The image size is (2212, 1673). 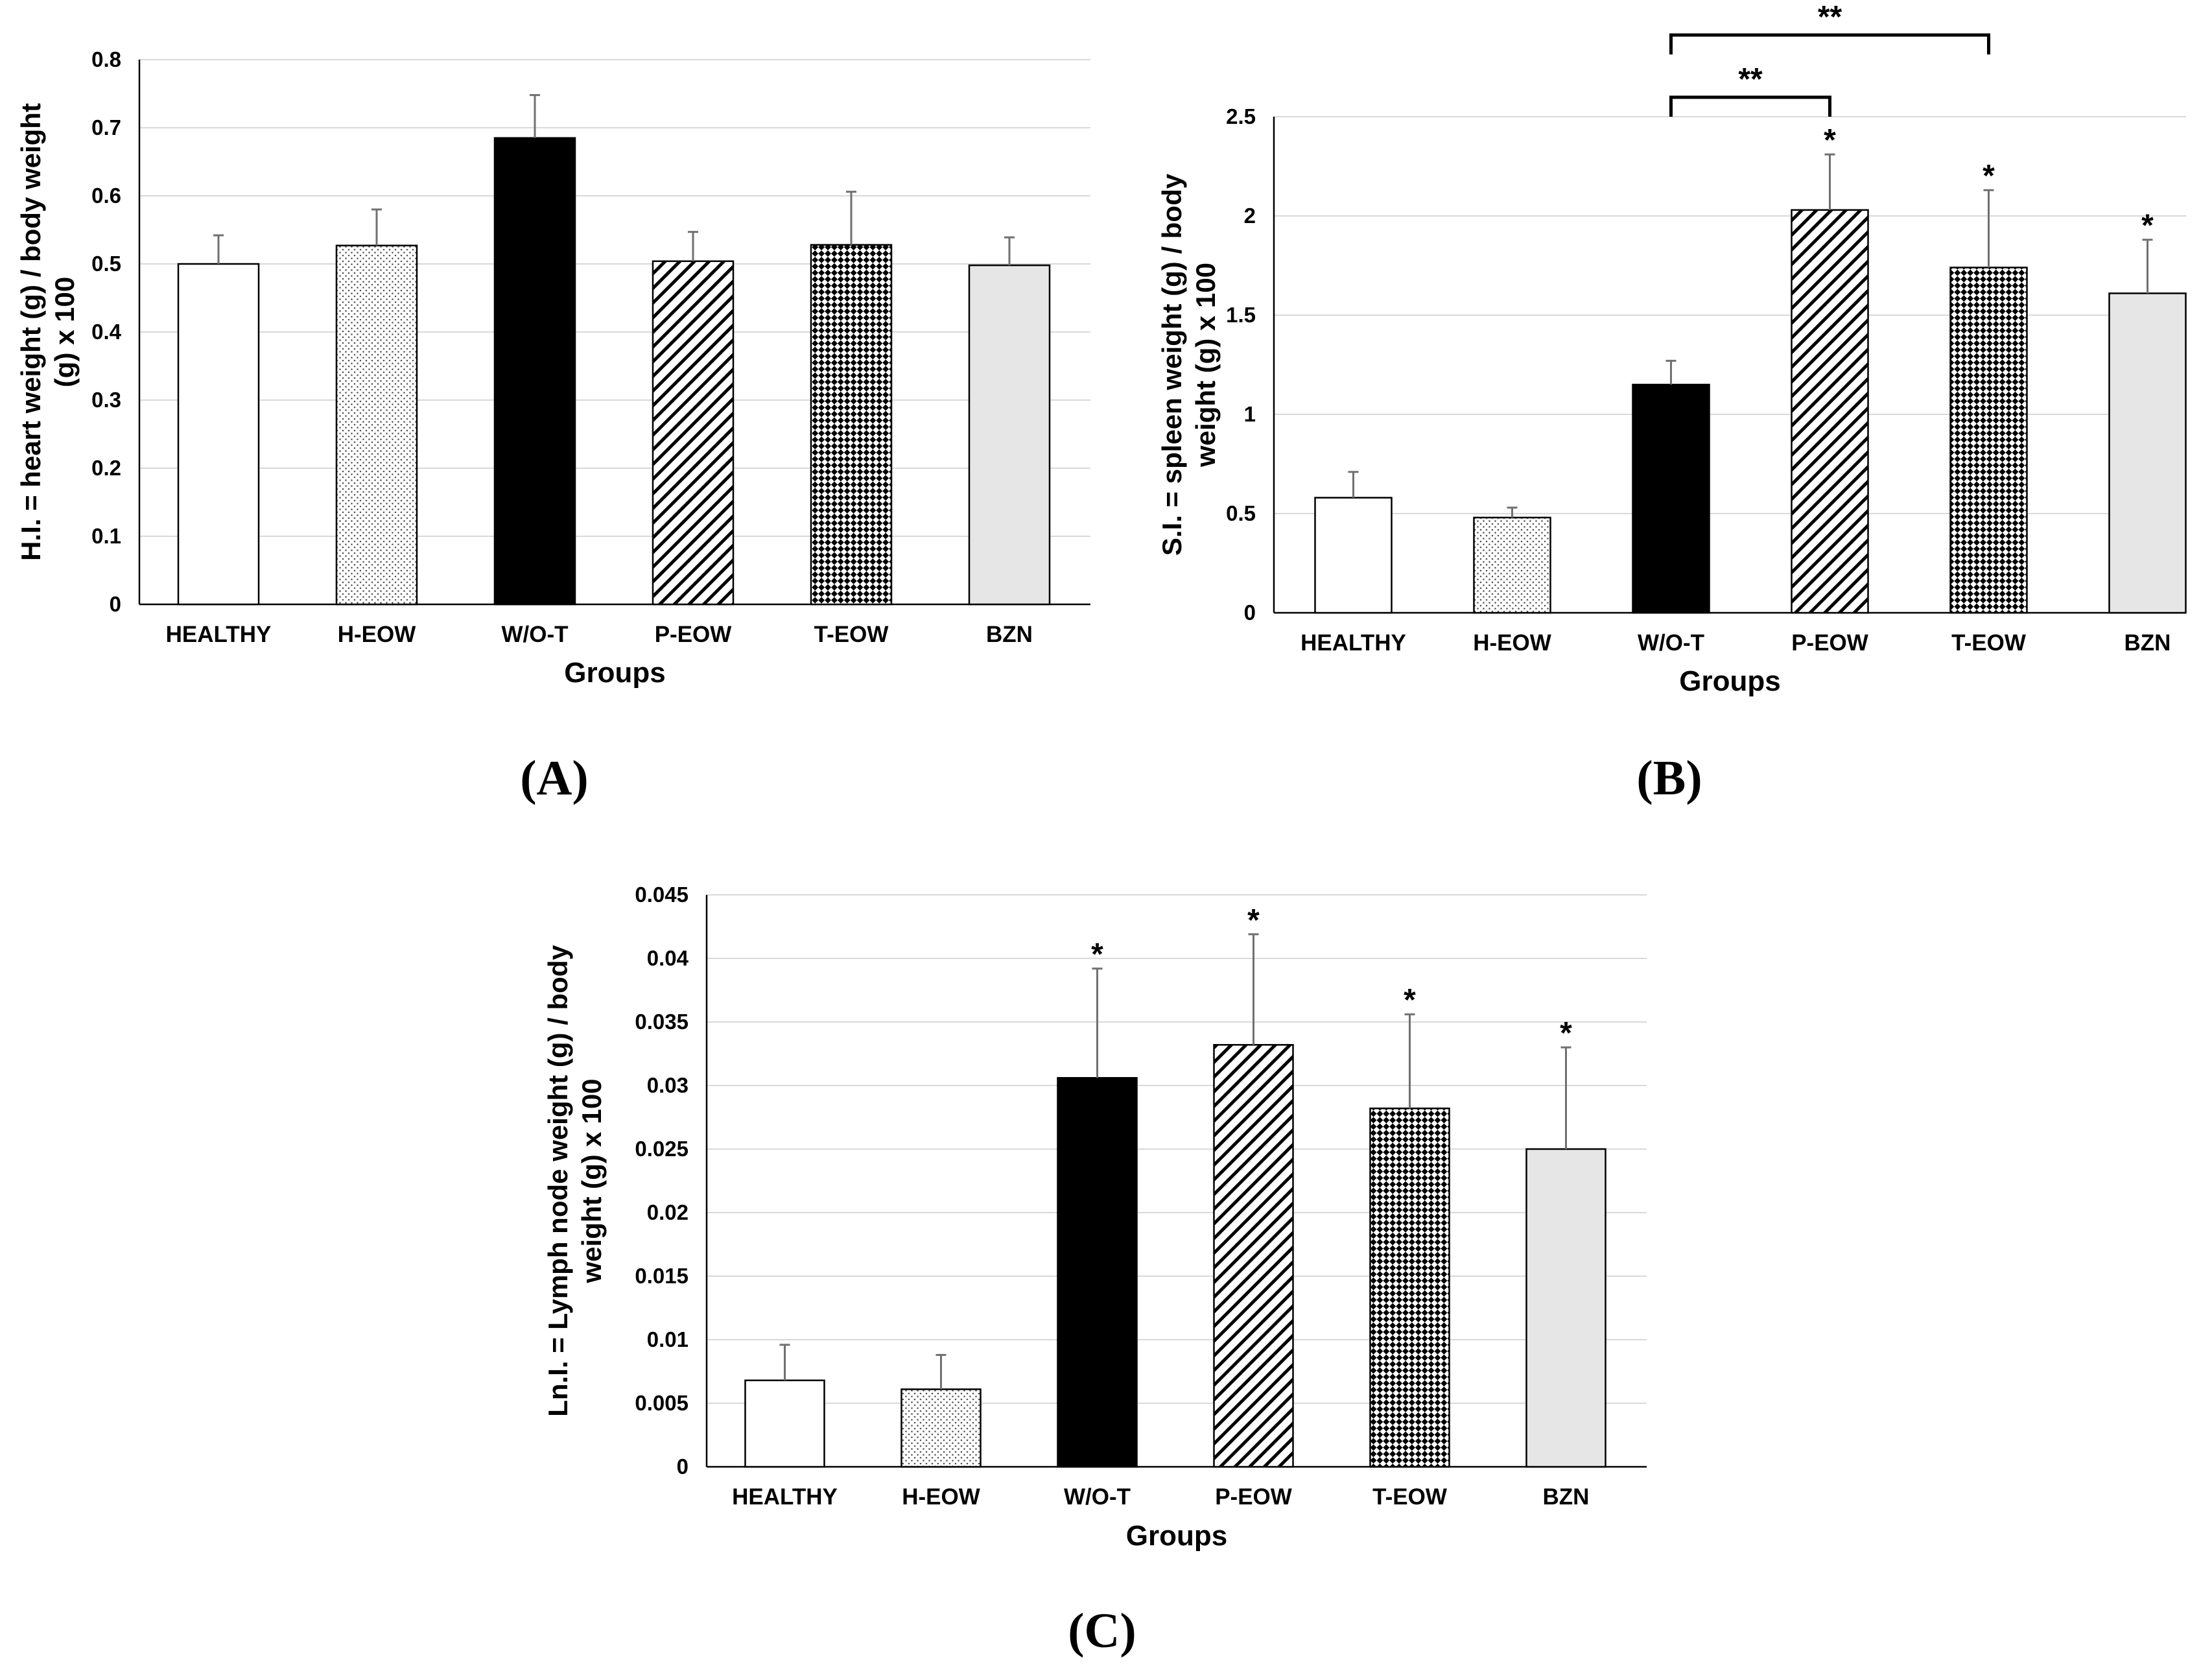 I want to click on chart-C-ytick-label: 0.01, so click(x=667, y=1339).